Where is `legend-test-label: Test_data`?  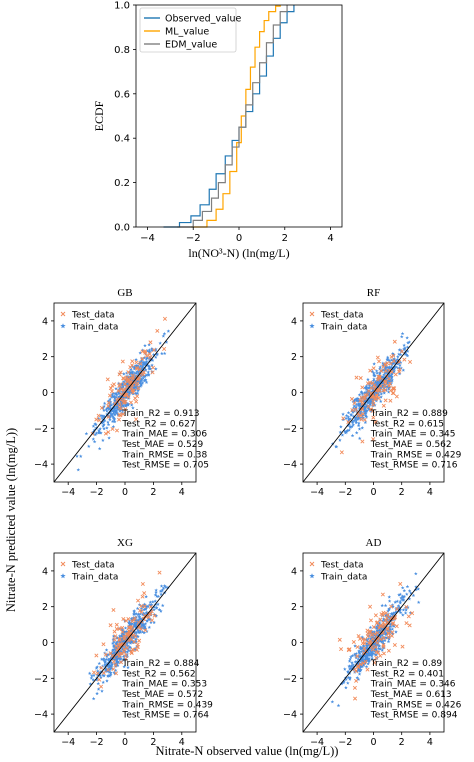
legend-test-label: Test_data is located at coordinates (93, 316).